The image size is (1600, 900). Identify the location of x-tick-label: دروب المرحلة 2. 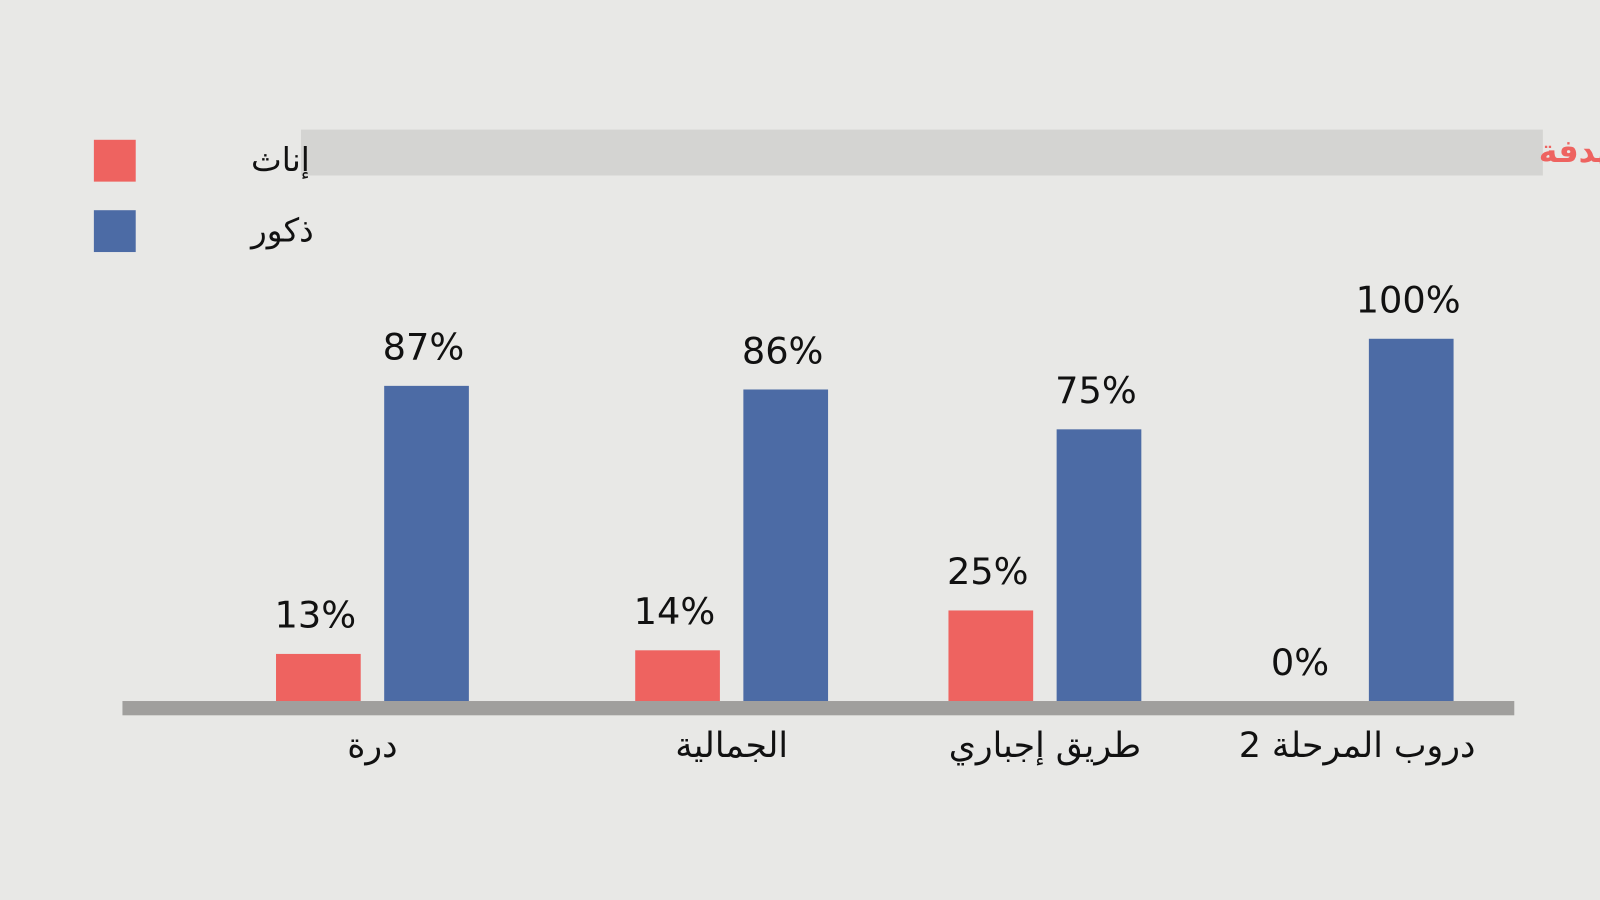
(1357, 746).